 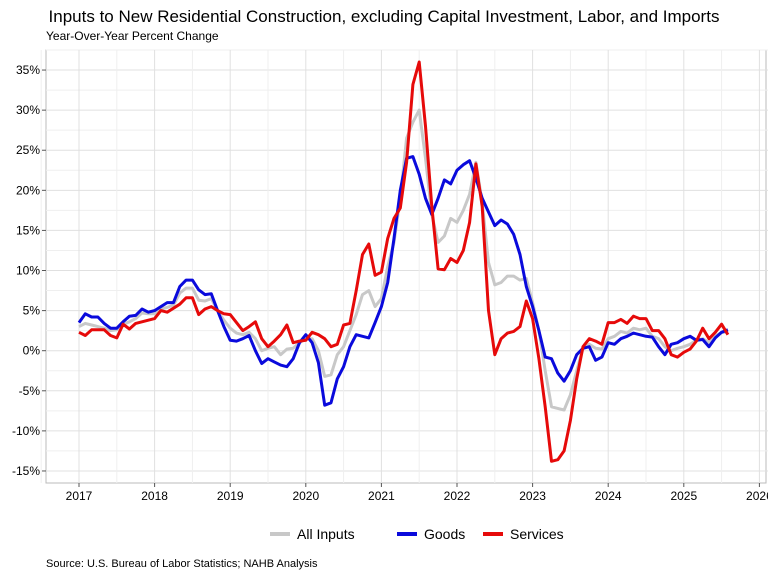 What do you see at coordinates (32, 311) in the screenshot?
I see `y-tick-label: 5%` at bounding box center [32, 311].